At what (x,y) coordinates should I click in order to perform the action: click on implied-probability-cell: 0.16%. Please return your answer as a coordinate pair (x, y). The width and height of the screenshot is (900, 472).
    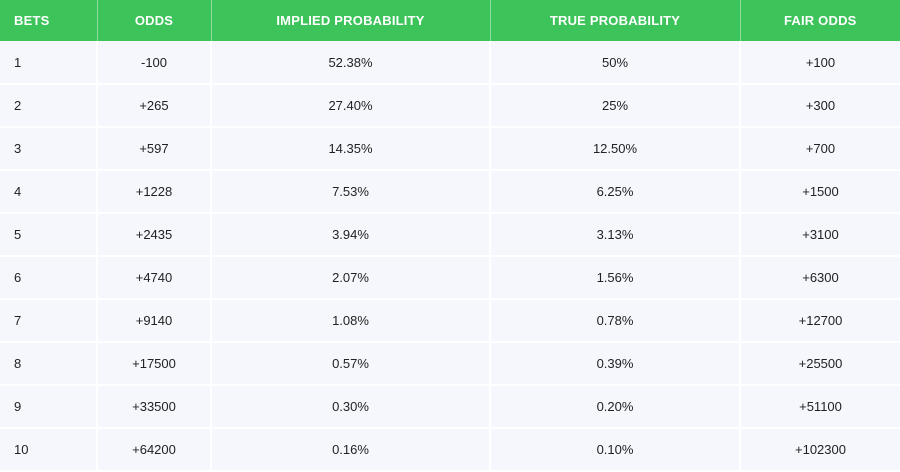
    Looking at the image, I should click on (351, 450).